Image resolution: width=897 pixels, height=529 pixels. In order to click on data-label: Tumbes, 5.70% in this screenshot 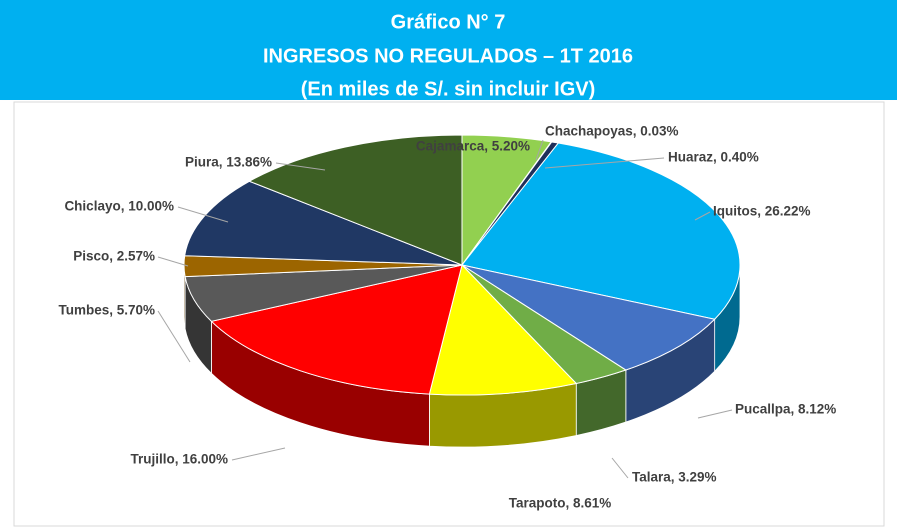, I will do `click(106, 310)`.